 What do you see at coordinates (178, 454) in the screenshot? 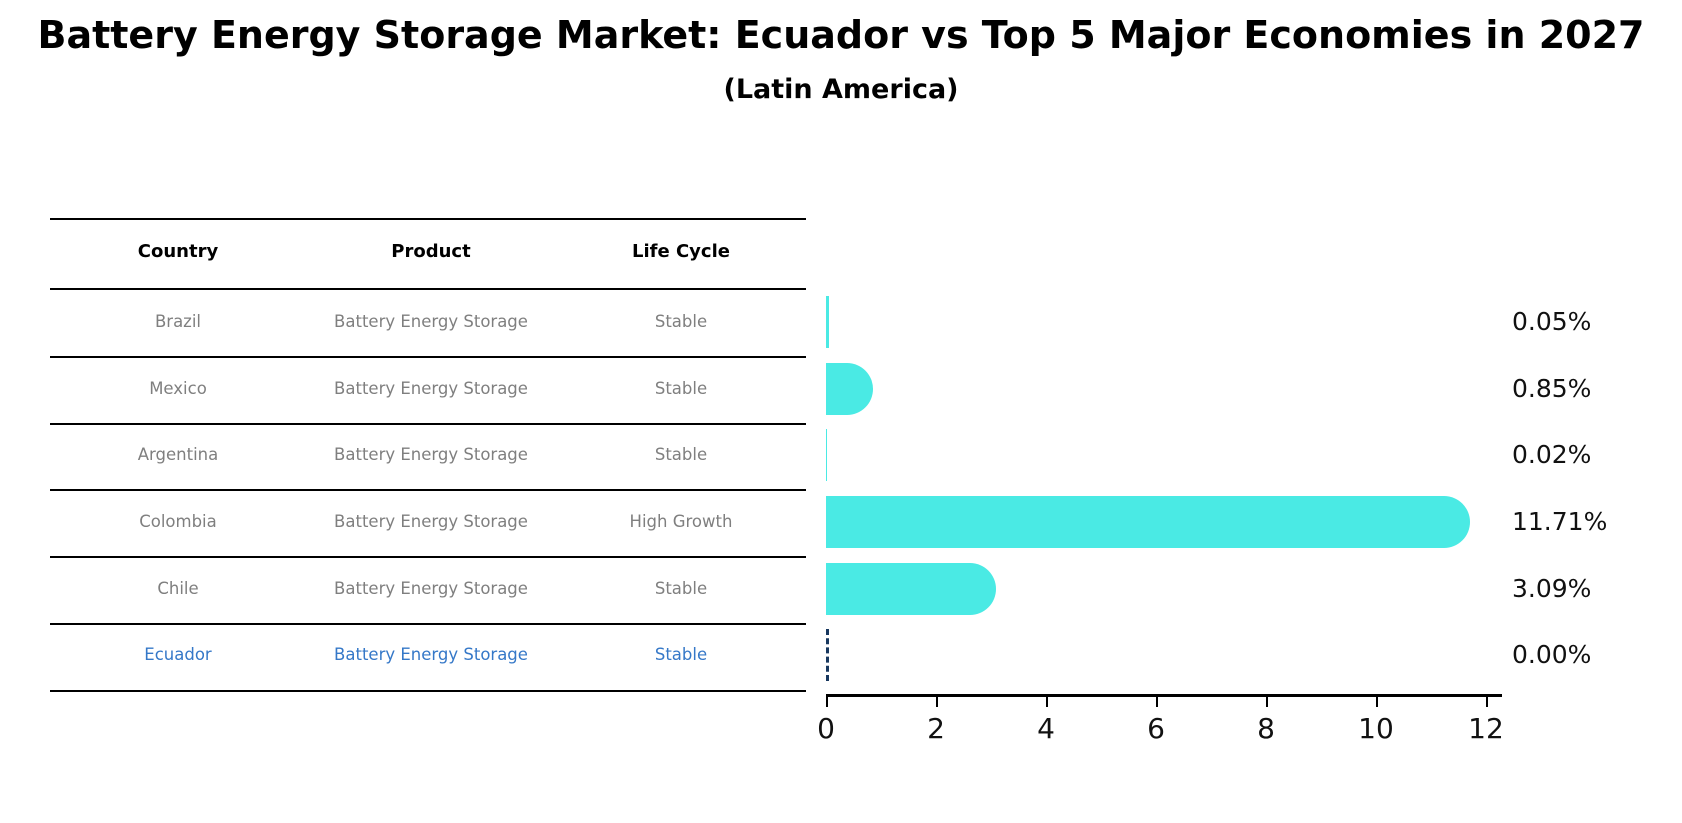
I see `cell-country: Argentina` at bounding box center [178, 454].